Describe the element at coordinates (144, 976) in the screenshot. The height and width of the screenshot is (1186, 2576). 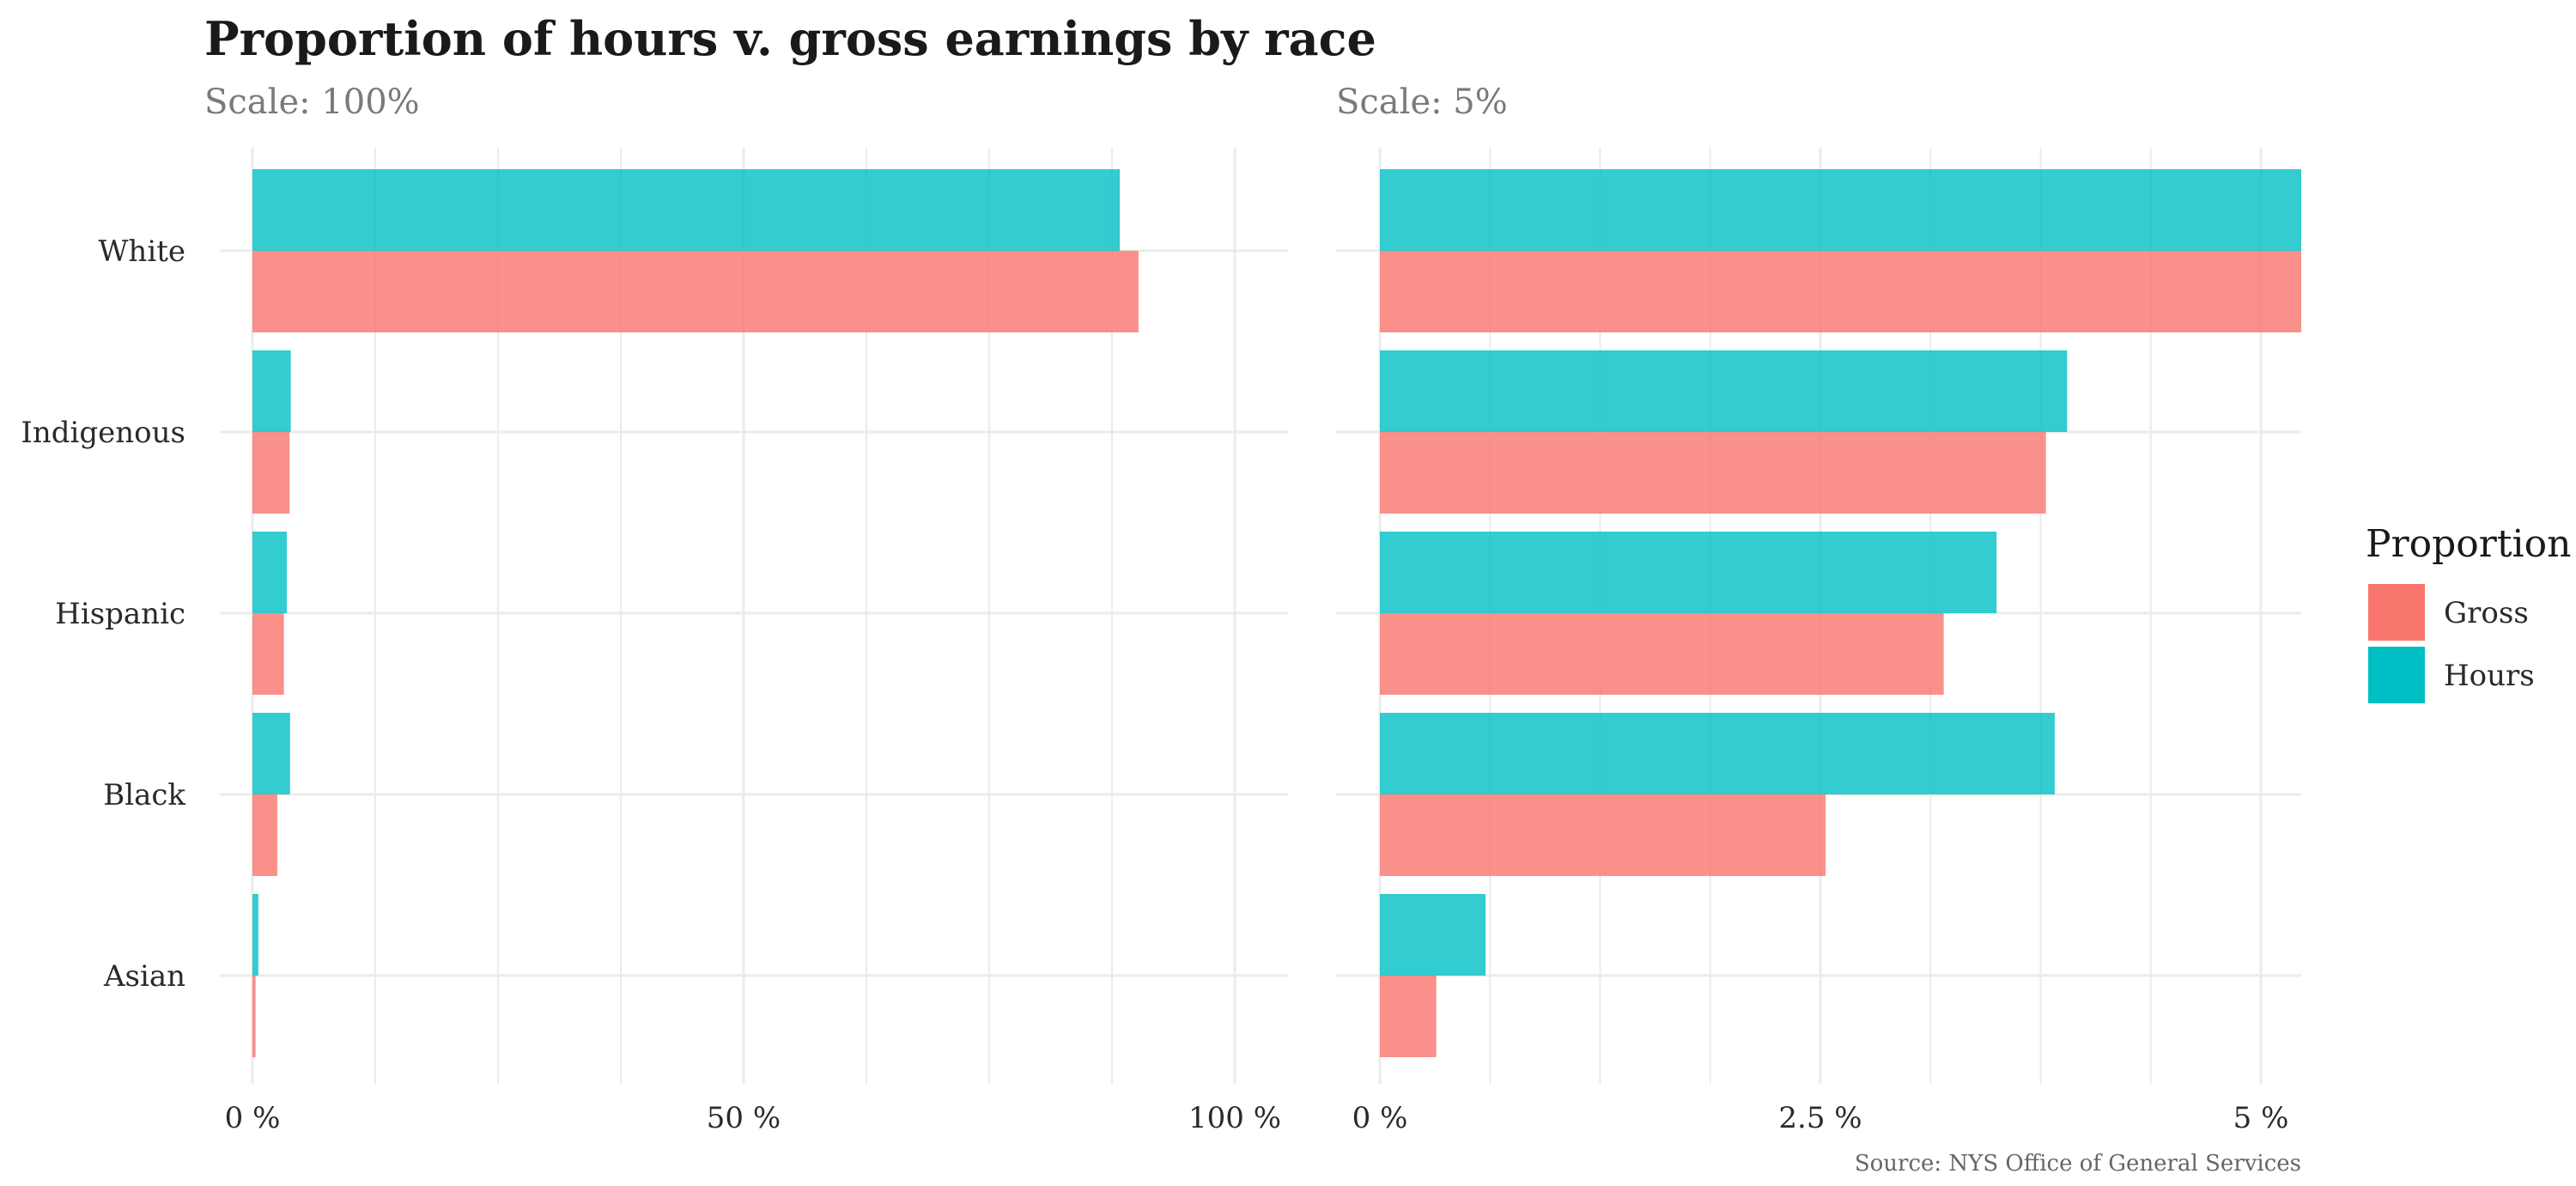
I see `category-label: Asian` at that location.